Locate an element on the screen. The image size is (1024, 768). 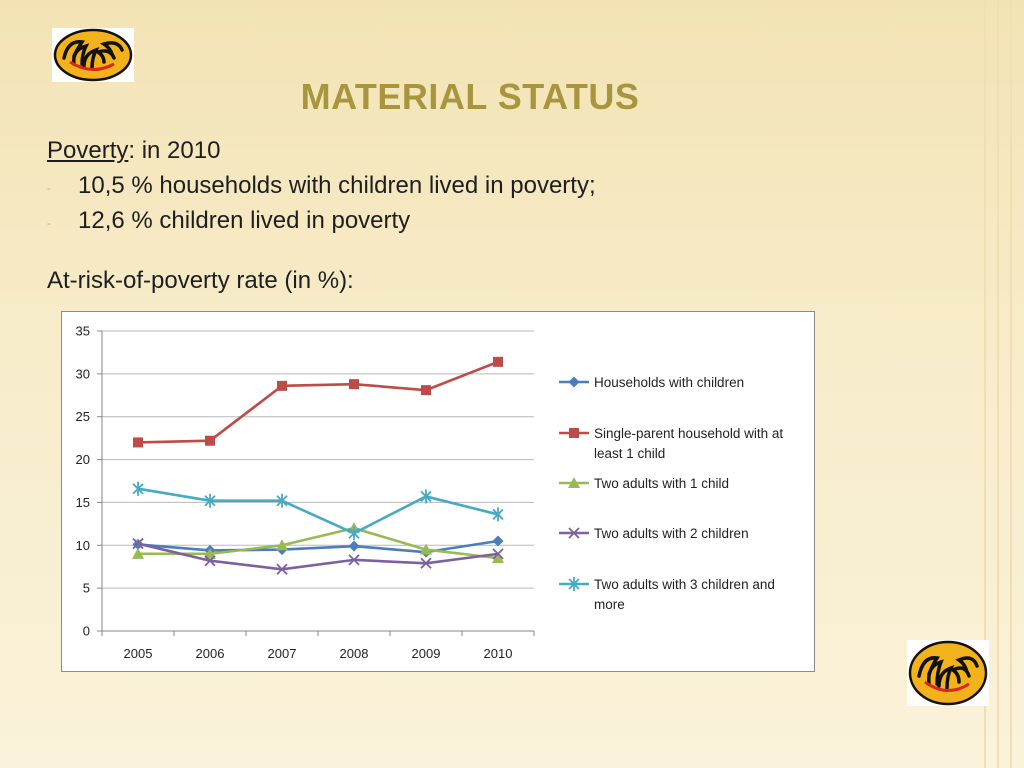
x-tick-label: 2005 is located at coordinates (138, 653).